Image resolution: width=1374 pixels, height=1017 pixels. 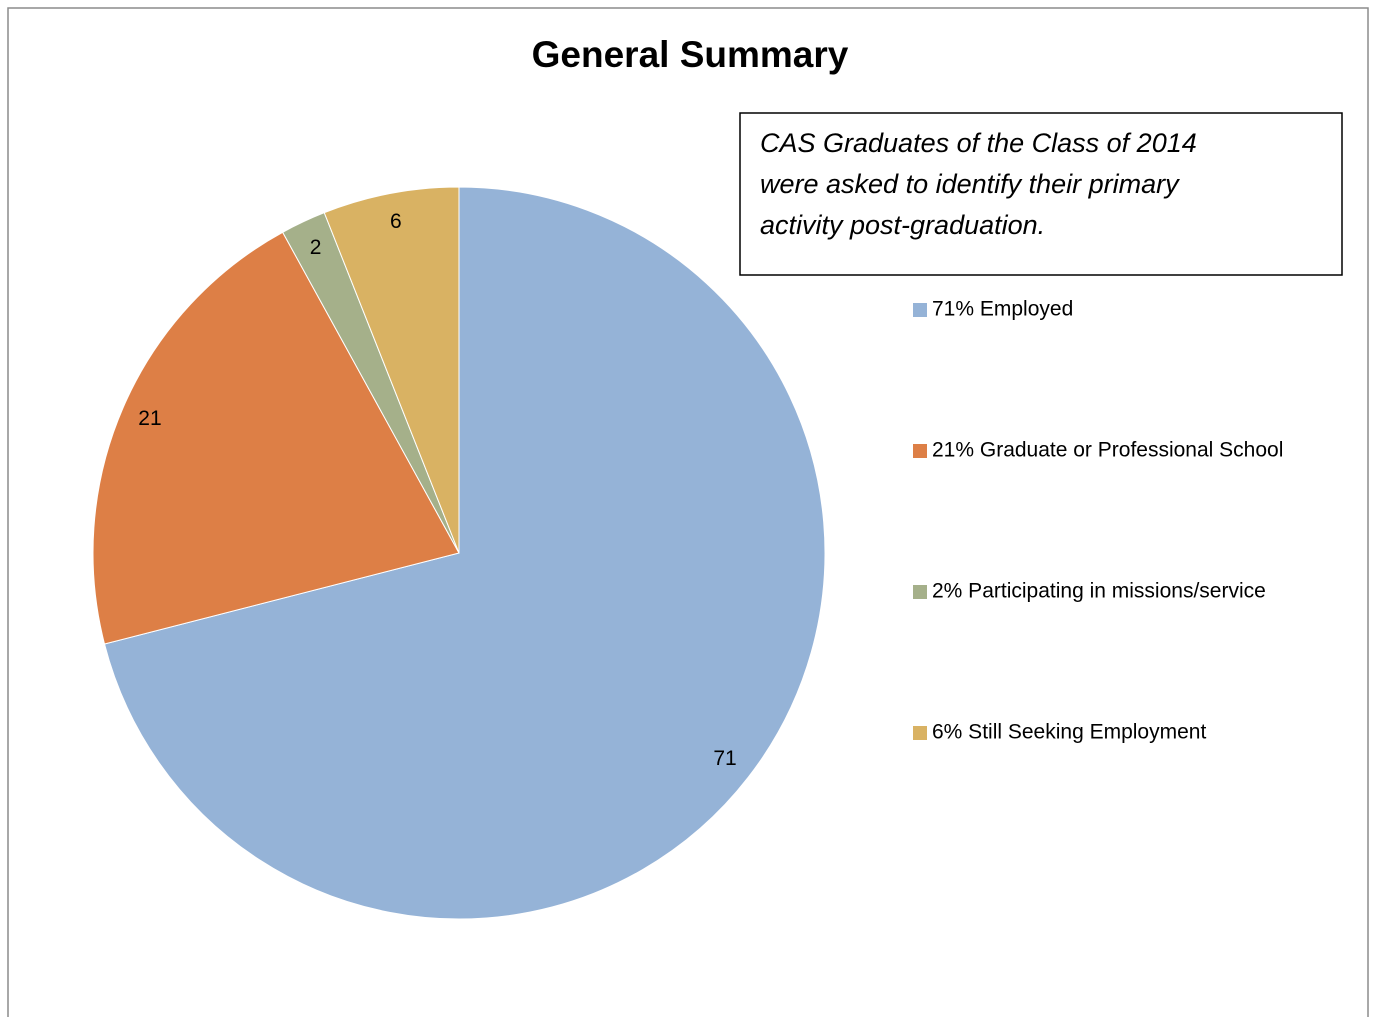 What do you see at coordinates (1107, 450) in the screenshot?
I see `legend-label: 21% Graduate or Professional School` at bounding box center [1107, 450].